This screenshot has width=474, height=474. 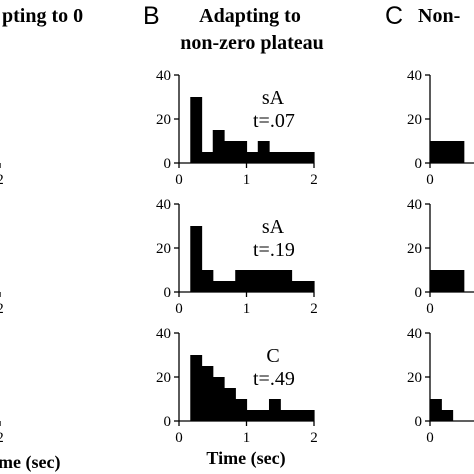 I want to click on panel-c-header: Non-, so click(x=439, y=16).